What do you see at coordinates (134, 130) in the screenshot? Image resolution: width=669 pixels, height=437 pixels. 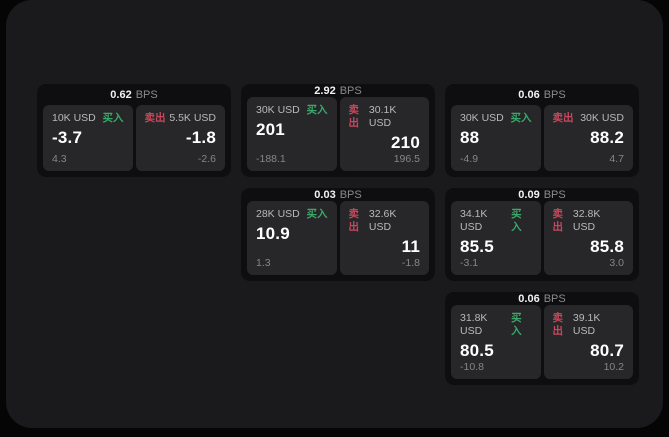 I see `quote-card: 0.62 BPS 10K USD 买入 -3.7 4.3 卖出 5.5K USD` at bounding box center [134, 130].